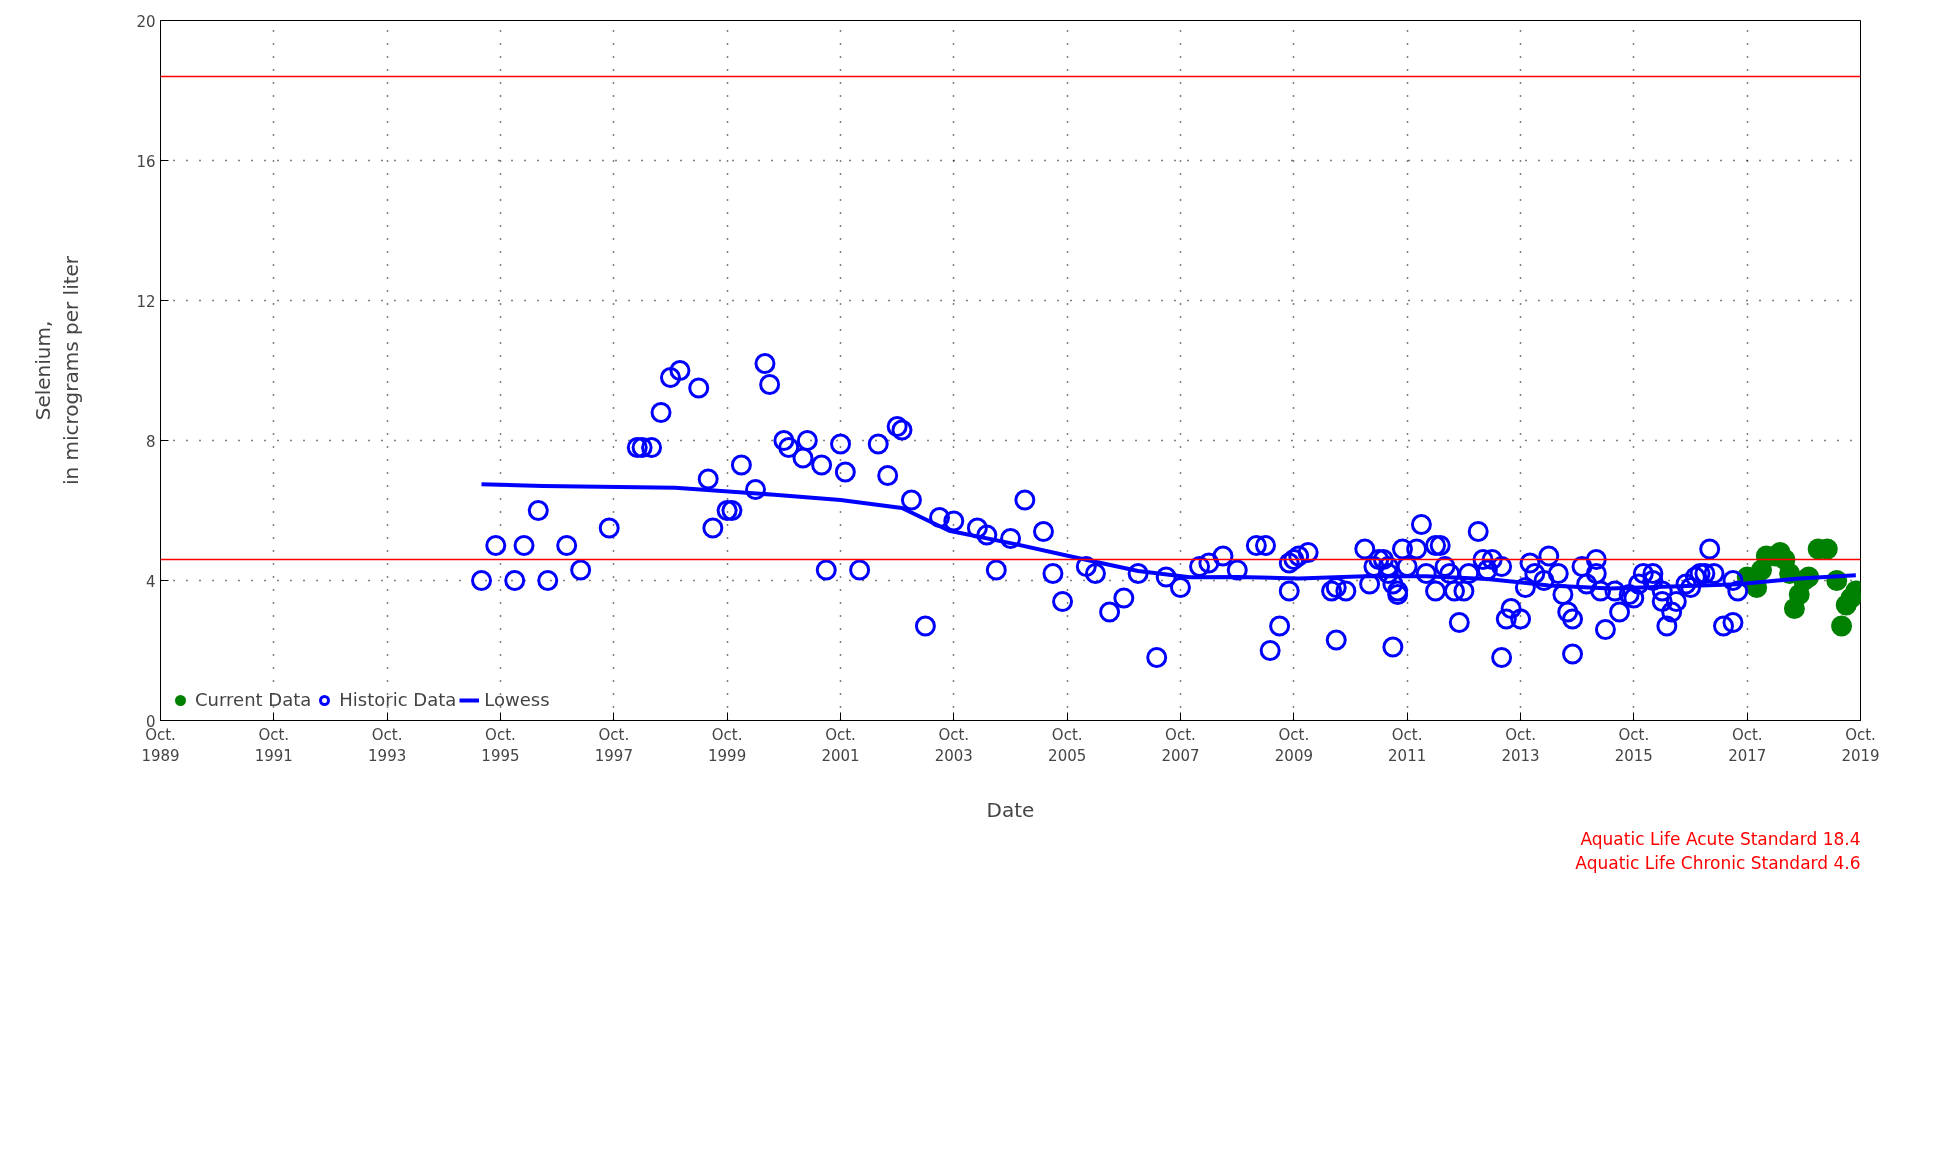  I want to click on x-tick-label: Oct. 2017, so click(1747, 745).